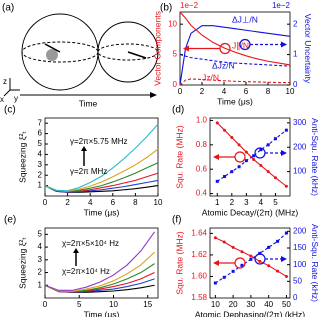  What do you see at coordinates (202, 120) in the screenshot?
I see `y-tick-label: 1.0` at bounding box center [202, 120].